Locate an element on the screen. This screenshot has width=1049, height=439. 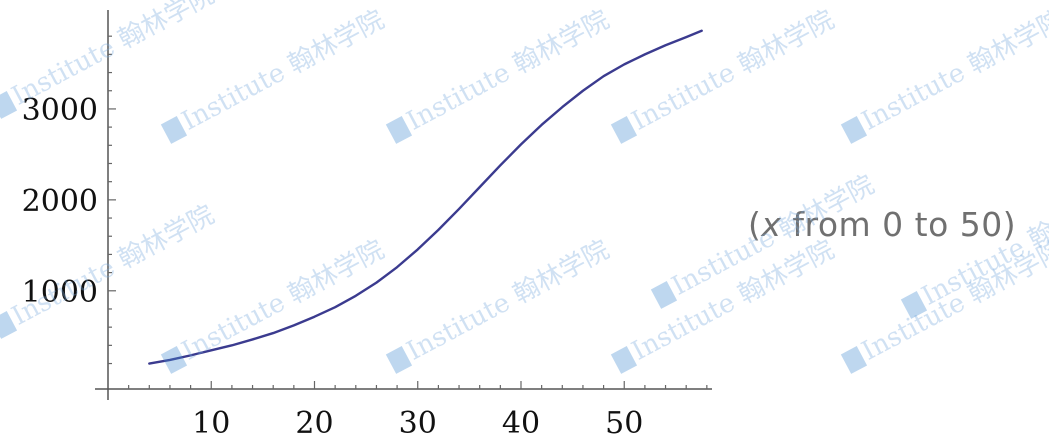
annotation-range-text: from 0 to 50) is located at coordinates (899, 224).